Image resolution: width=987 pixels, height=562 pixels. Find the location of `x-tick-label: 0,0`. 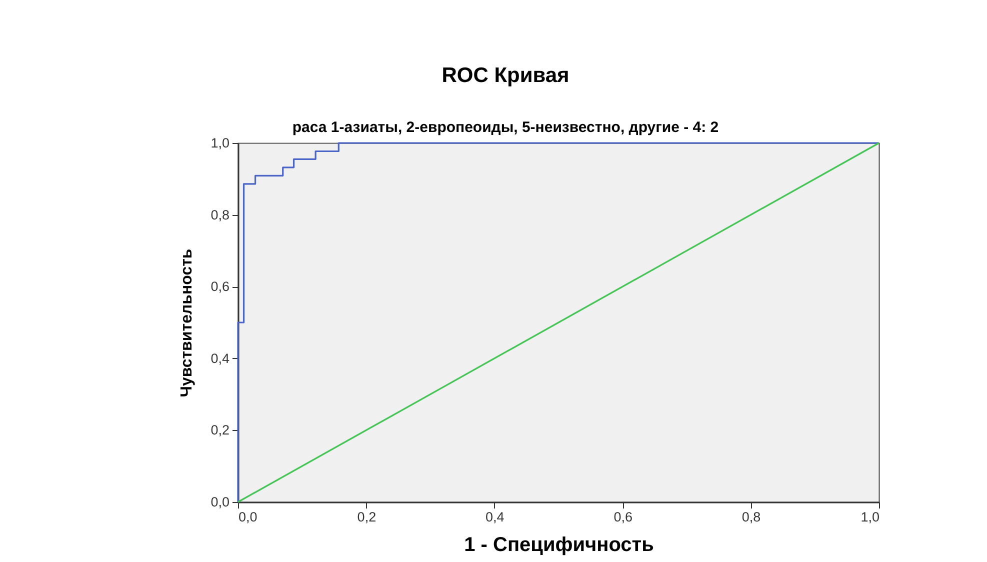

x-tick-label: 0,0 is located at coordinates (248, 517).